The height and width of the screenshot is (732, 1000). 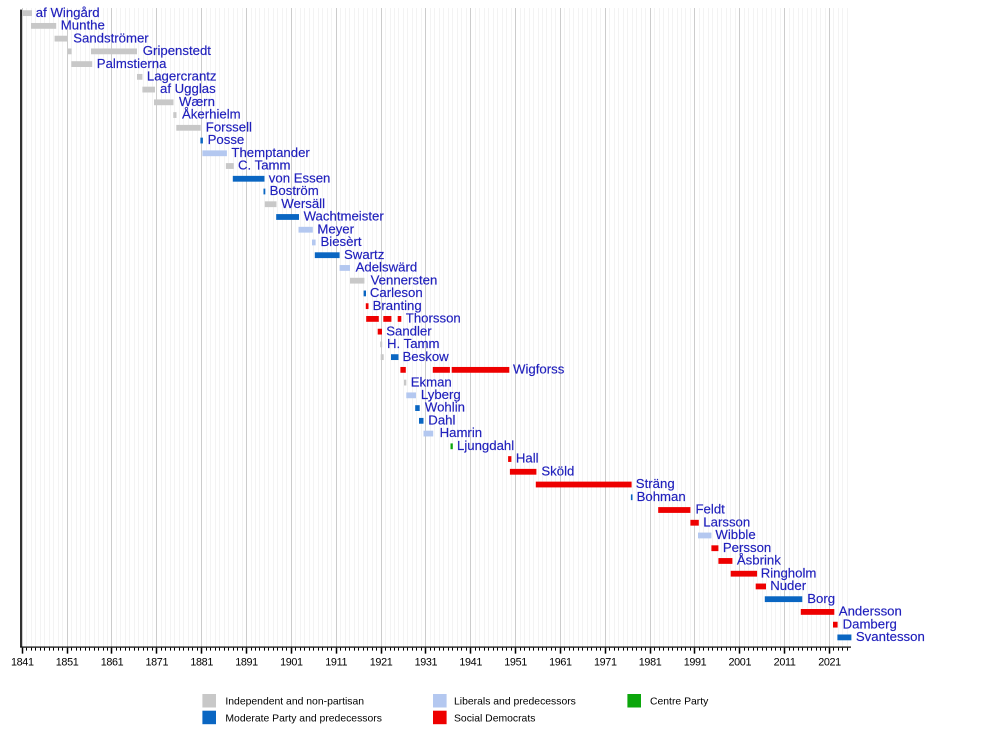 I want to click on svg-text: 1901, so click(x=291, y=663).